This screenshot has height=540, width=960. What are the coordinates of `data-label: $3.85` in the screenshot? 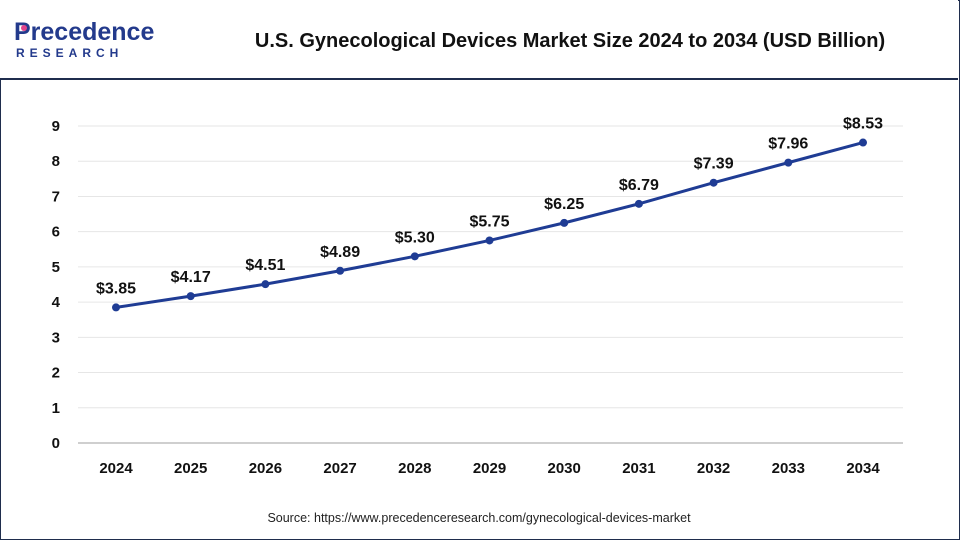 It's located at (116, 288).